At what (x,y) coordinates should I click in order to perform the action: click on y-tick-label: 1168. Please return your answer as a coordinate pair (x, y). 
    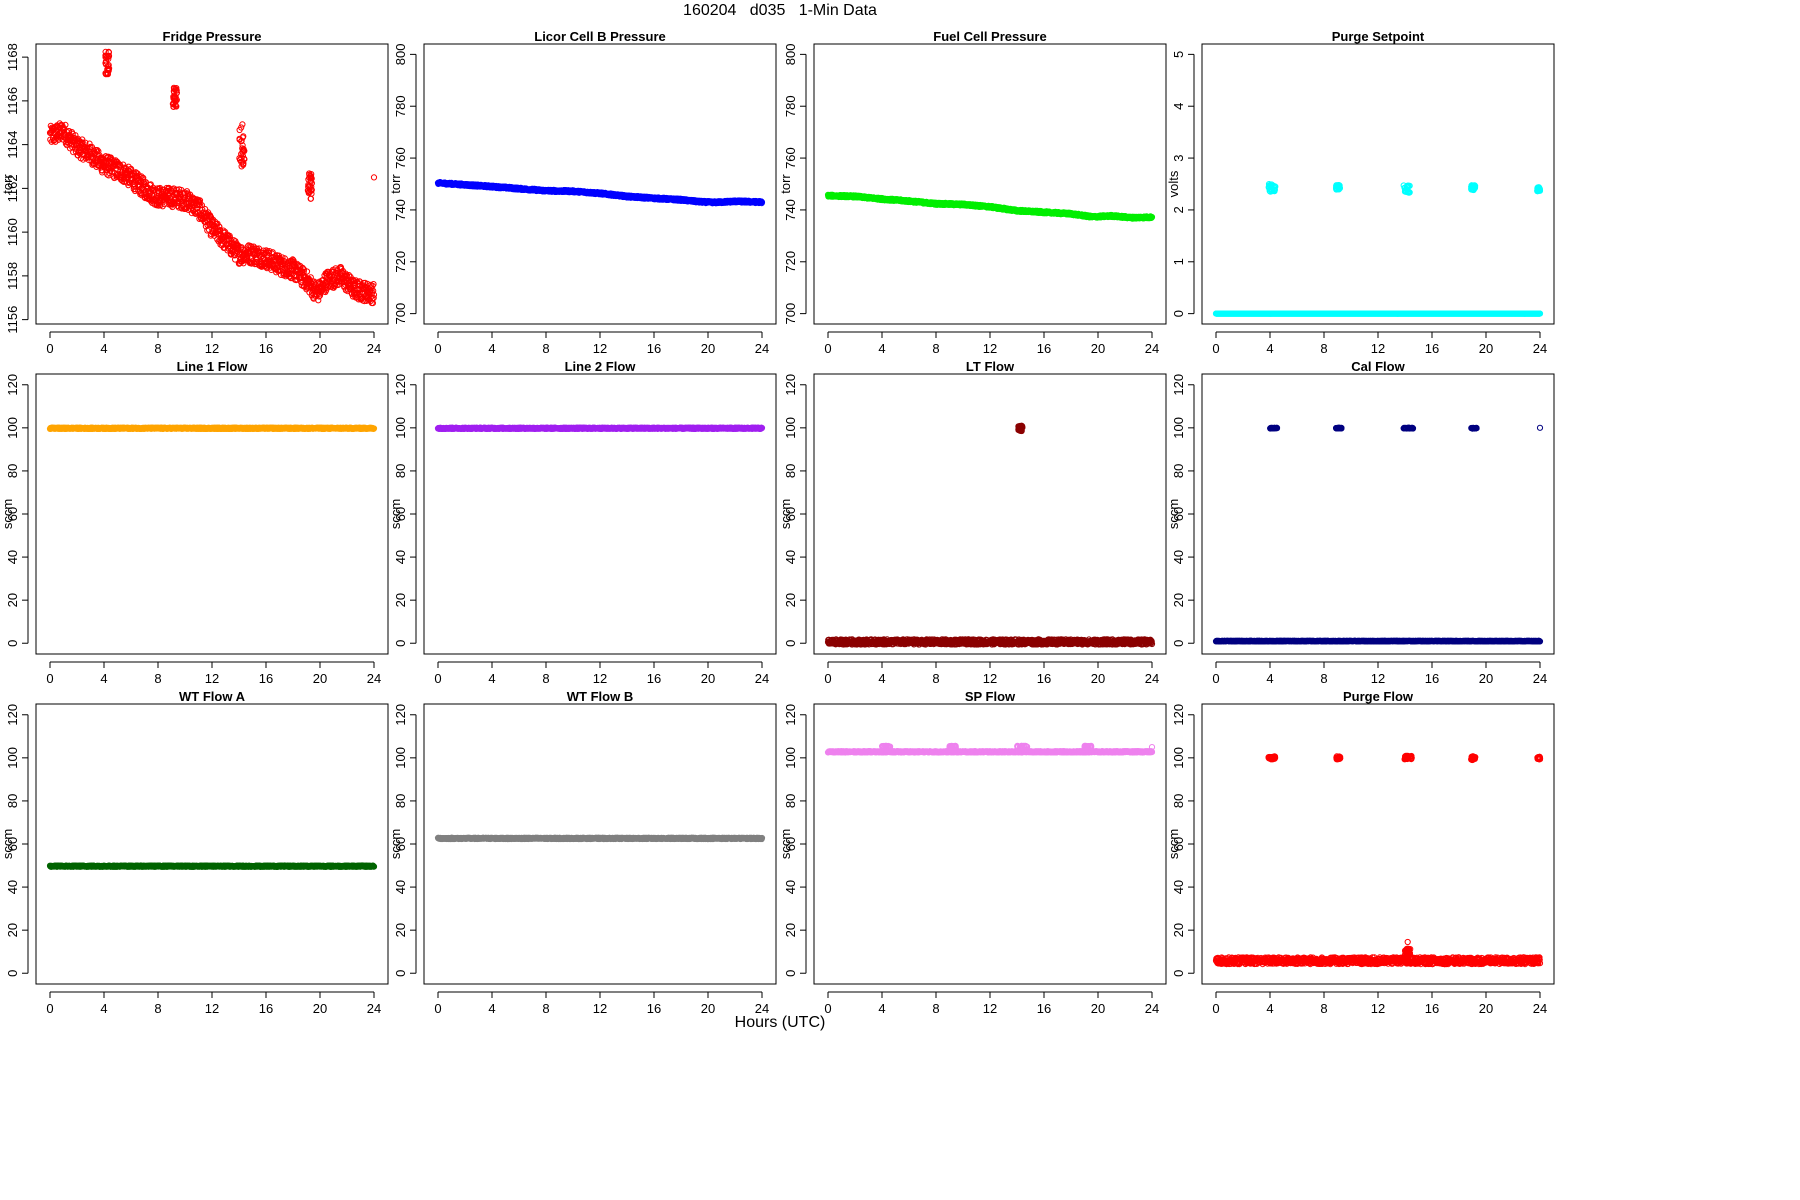
    Looking at the image, I should click on (12, 57).